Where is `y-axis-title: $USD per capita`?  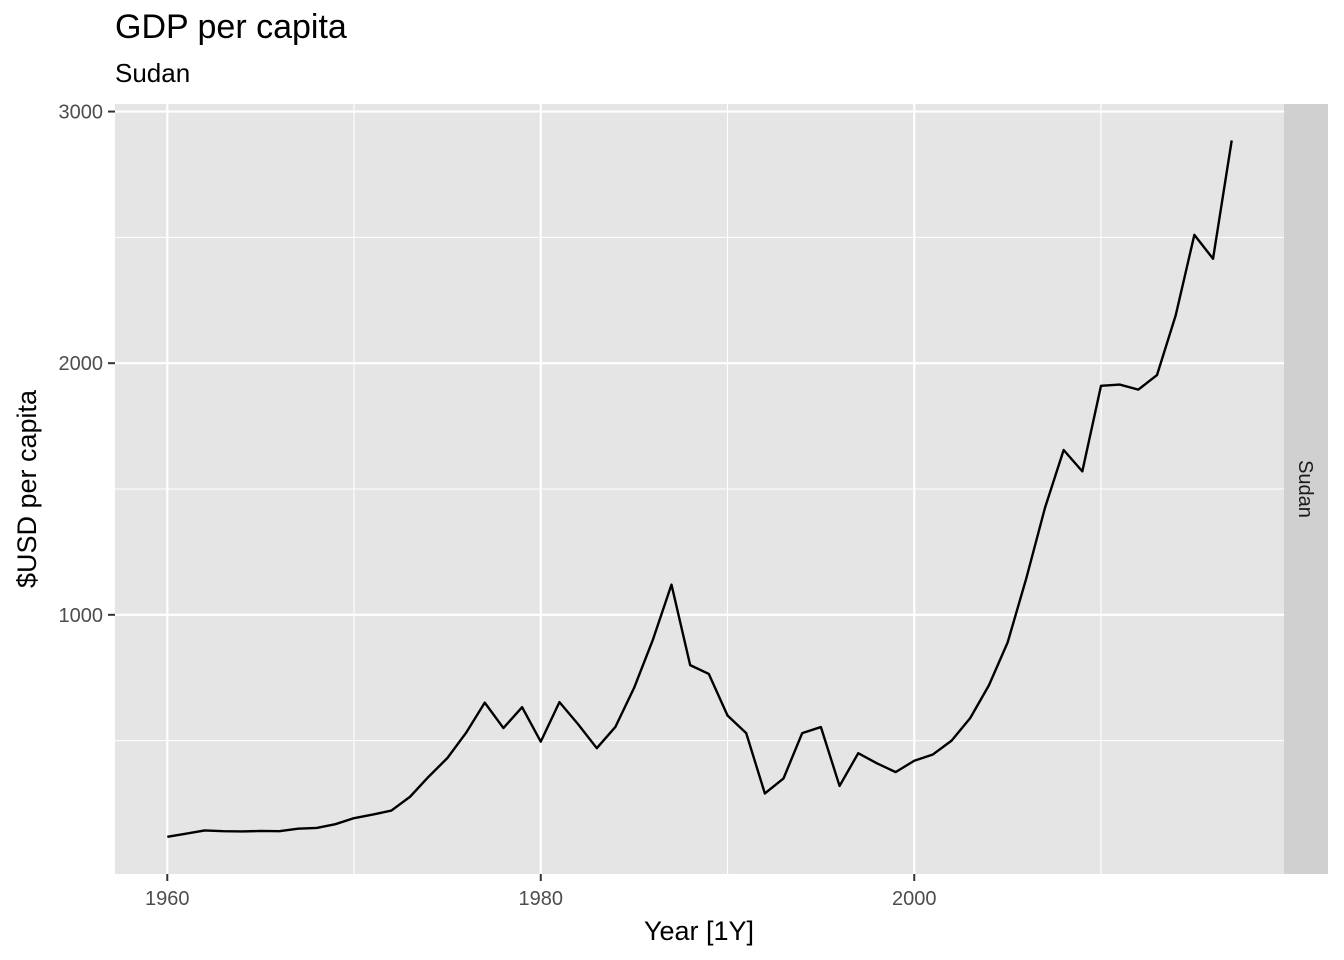
y-axis-title: $USD per capita is located at coordinates (27, 488).